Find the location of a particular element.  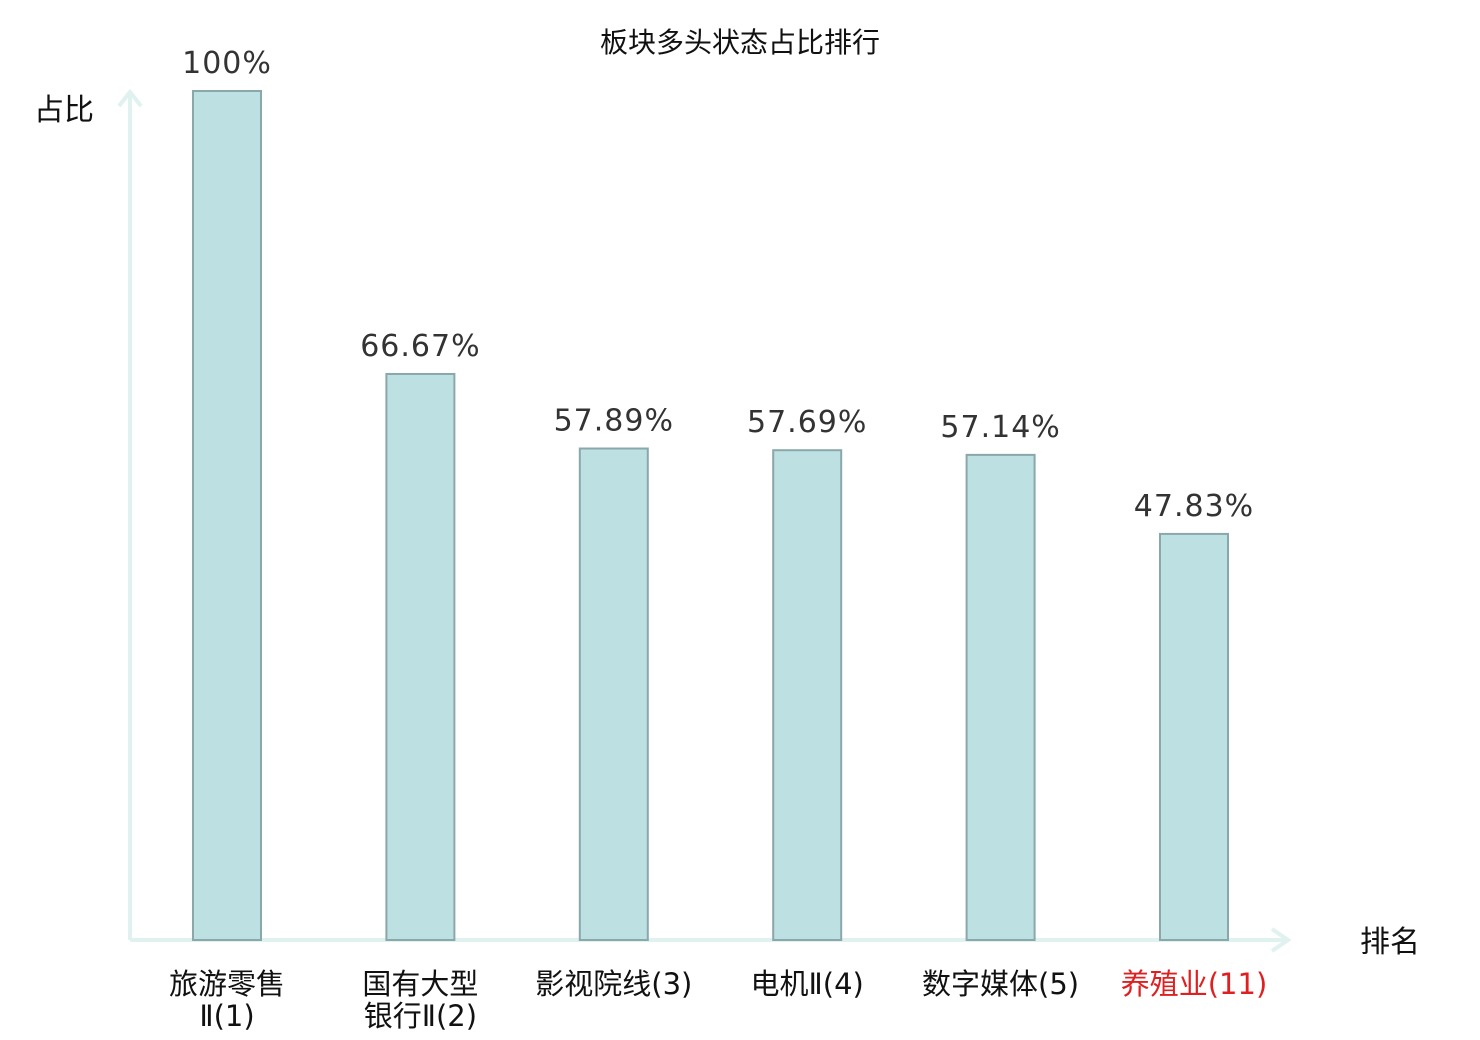

category-label-3: 影视院线(3) is located at coordinates (613, 984).